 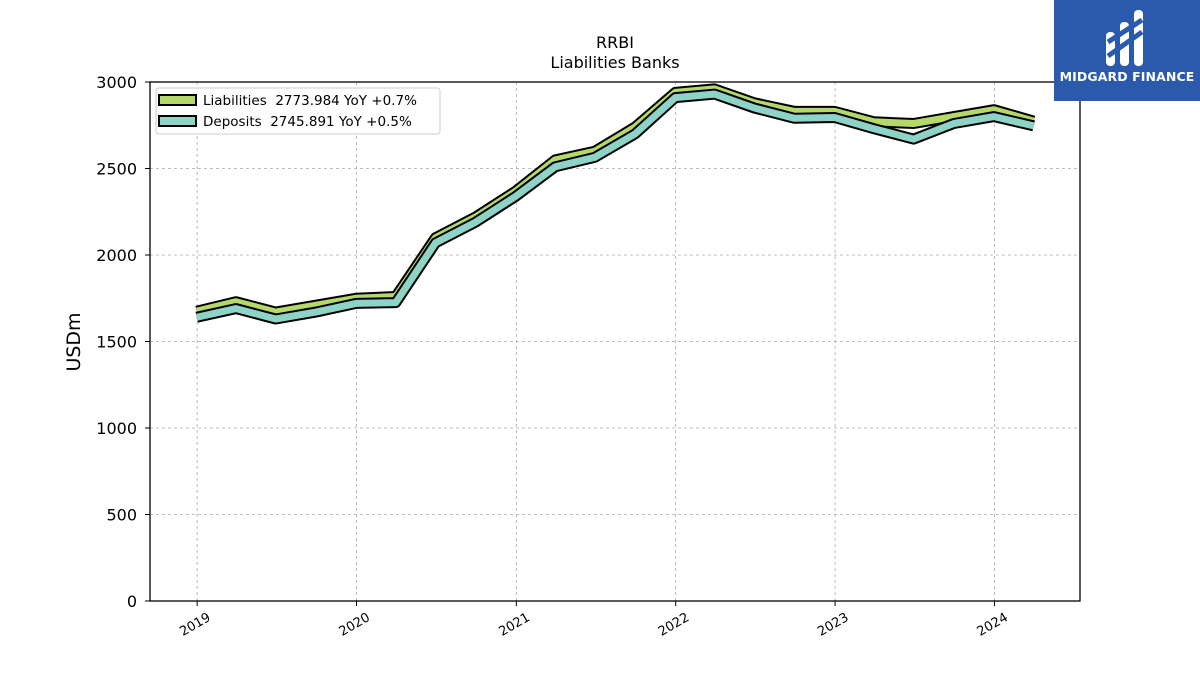 What do you see at coordinates (674, 625) in the screenshot?
I see `x-tick-label: 2022` at bounding box center [674, 625].